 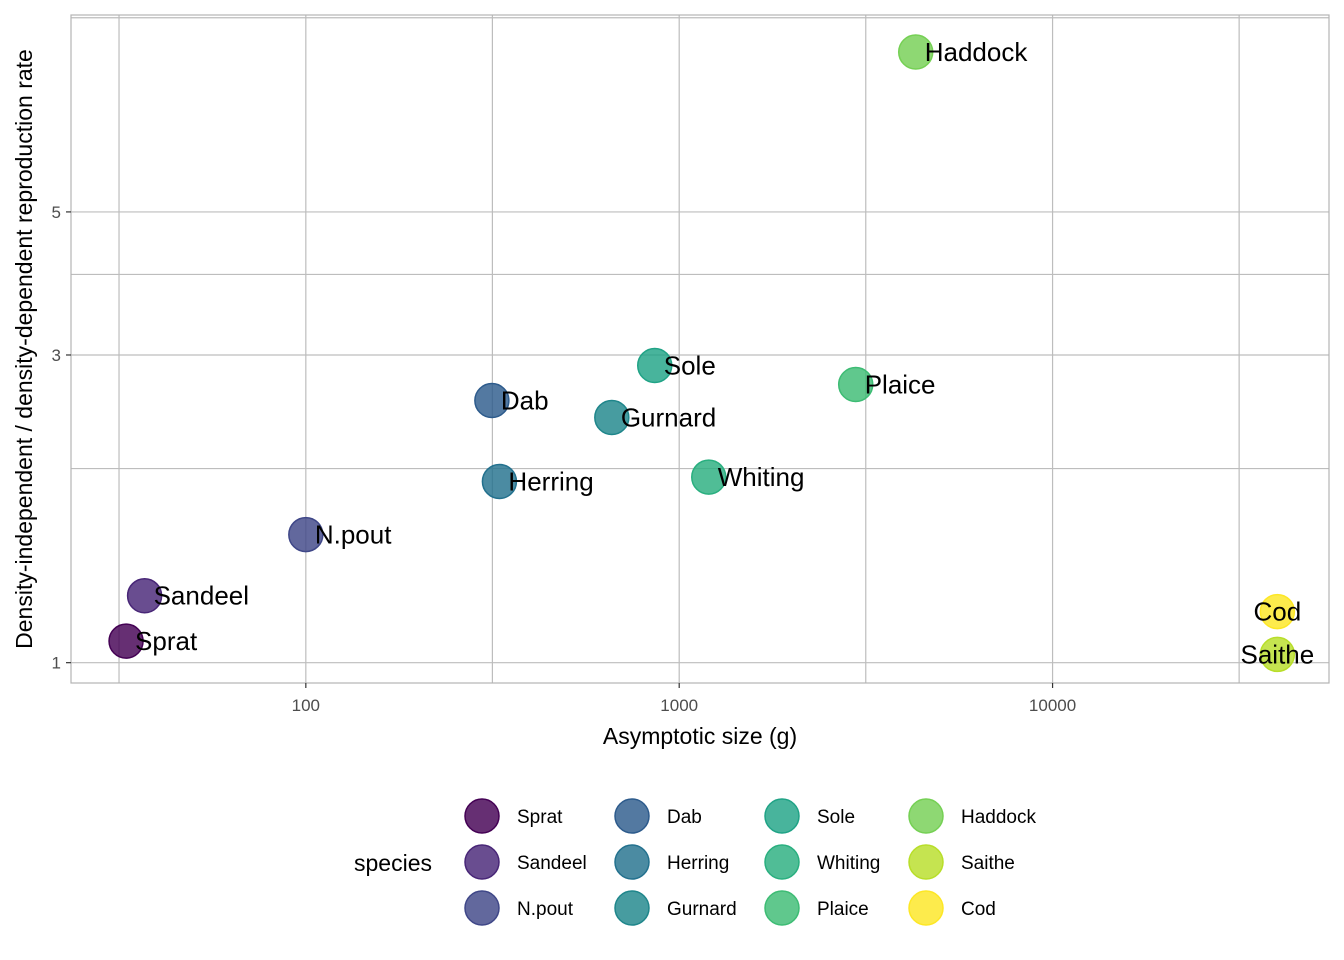 What do you see at coordinates (679, 705) in the screenshot?
I see `x-tick-label: 1000` at bounding box center [679, 705].